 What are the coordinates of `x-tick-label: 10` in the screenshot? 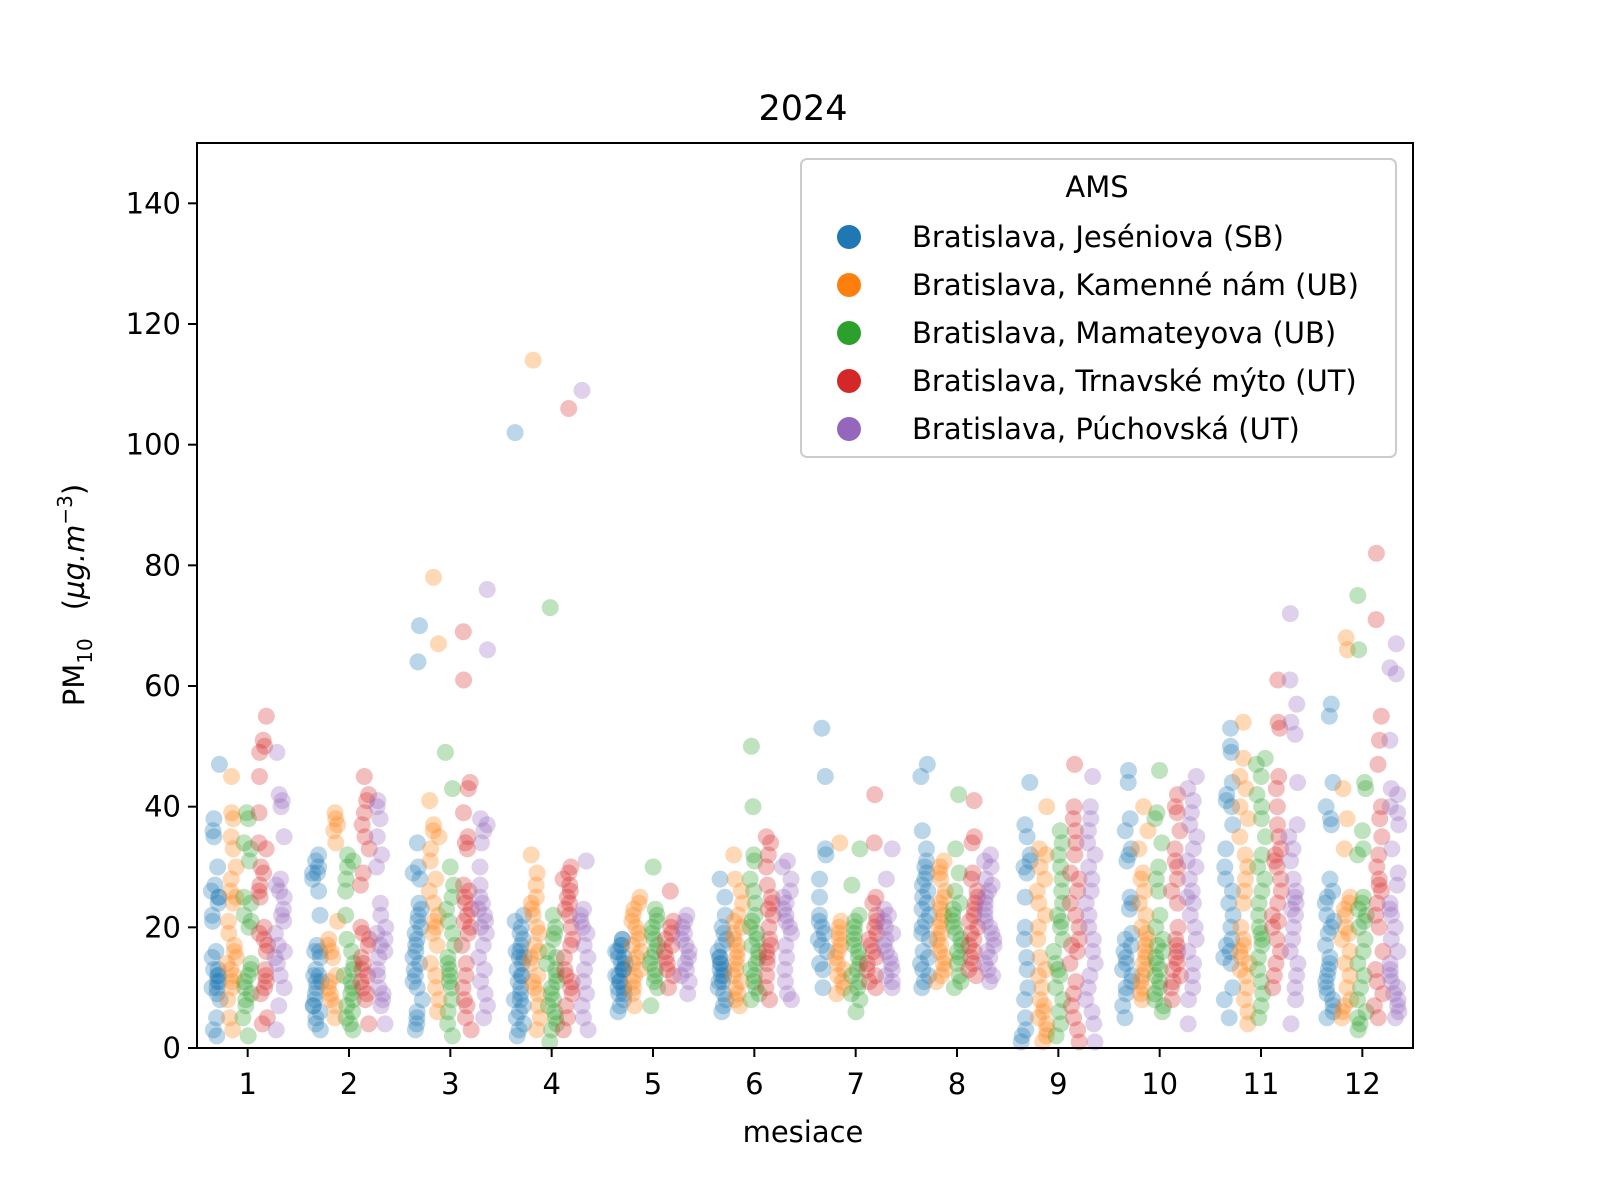 It's located at (1159, 1084).